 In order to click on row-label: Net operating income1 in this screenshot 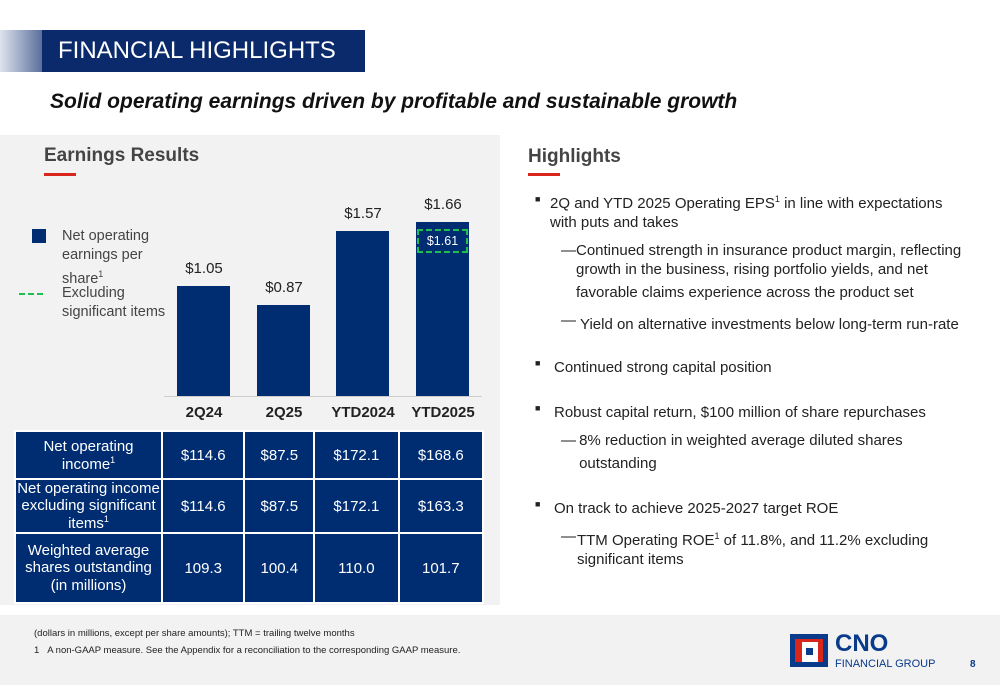, I will do `click(88, 455)`.